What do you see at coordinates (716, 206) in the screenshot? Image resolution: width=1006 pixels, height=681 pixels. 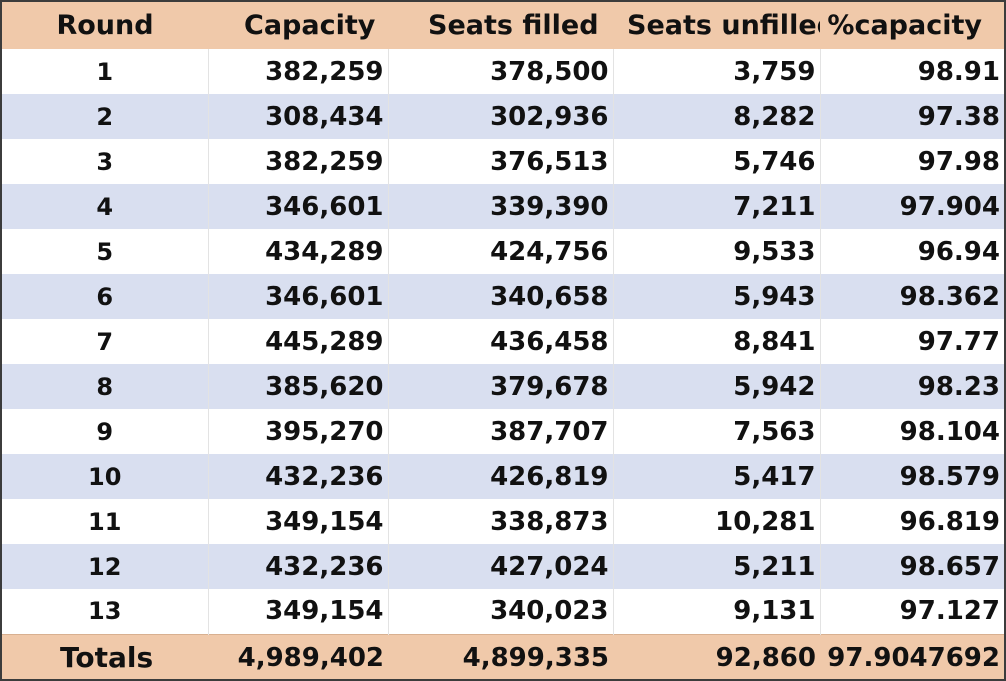 I see `cell-seats-unfilled: 7,211` at bounding box center [716, 206].